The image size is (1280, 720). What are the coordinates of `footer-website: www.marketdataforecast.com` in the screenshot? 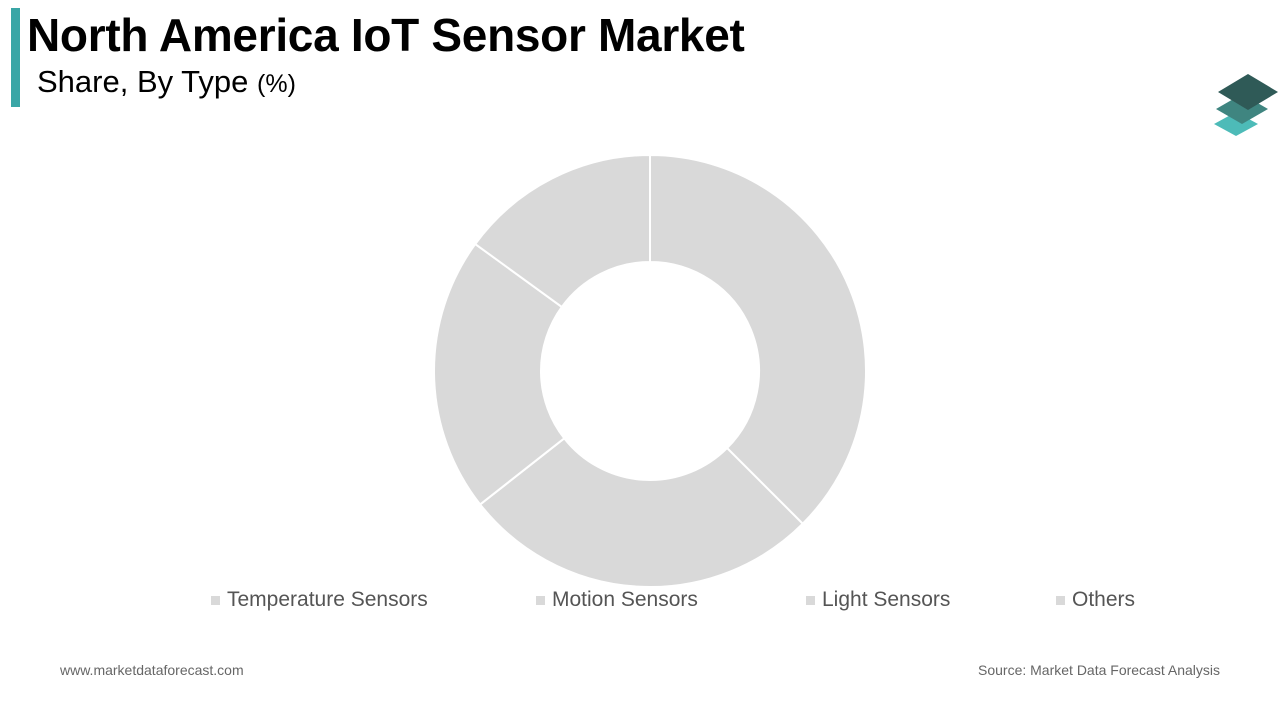 It's located at (152, 670).